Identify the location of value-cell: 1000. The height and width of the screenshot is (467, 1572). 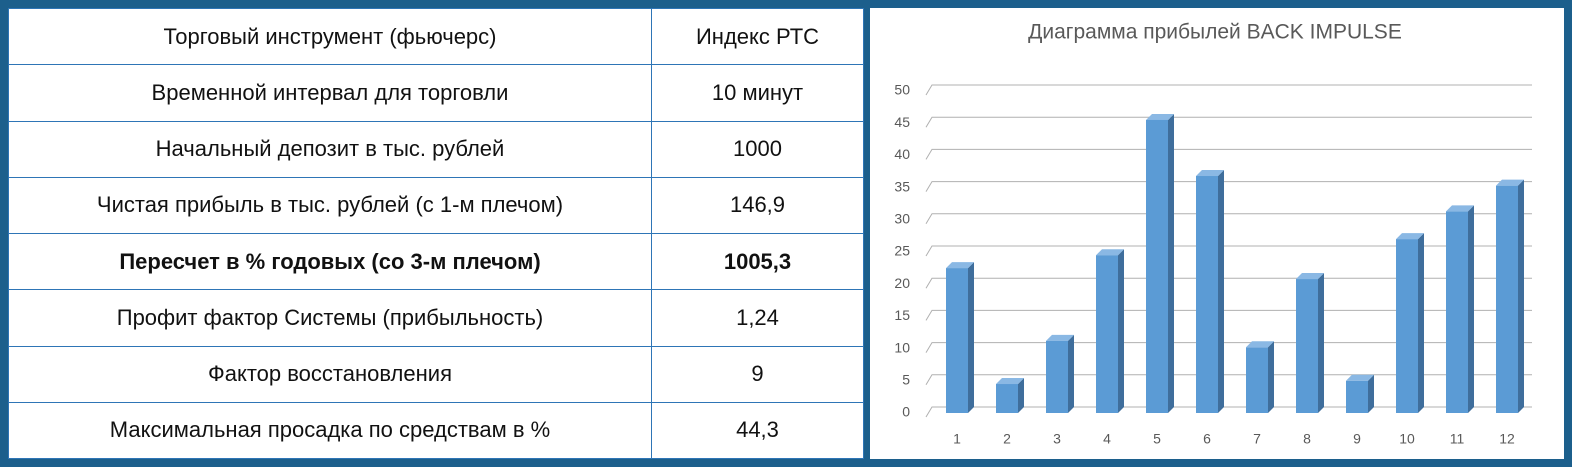
(757, 149).